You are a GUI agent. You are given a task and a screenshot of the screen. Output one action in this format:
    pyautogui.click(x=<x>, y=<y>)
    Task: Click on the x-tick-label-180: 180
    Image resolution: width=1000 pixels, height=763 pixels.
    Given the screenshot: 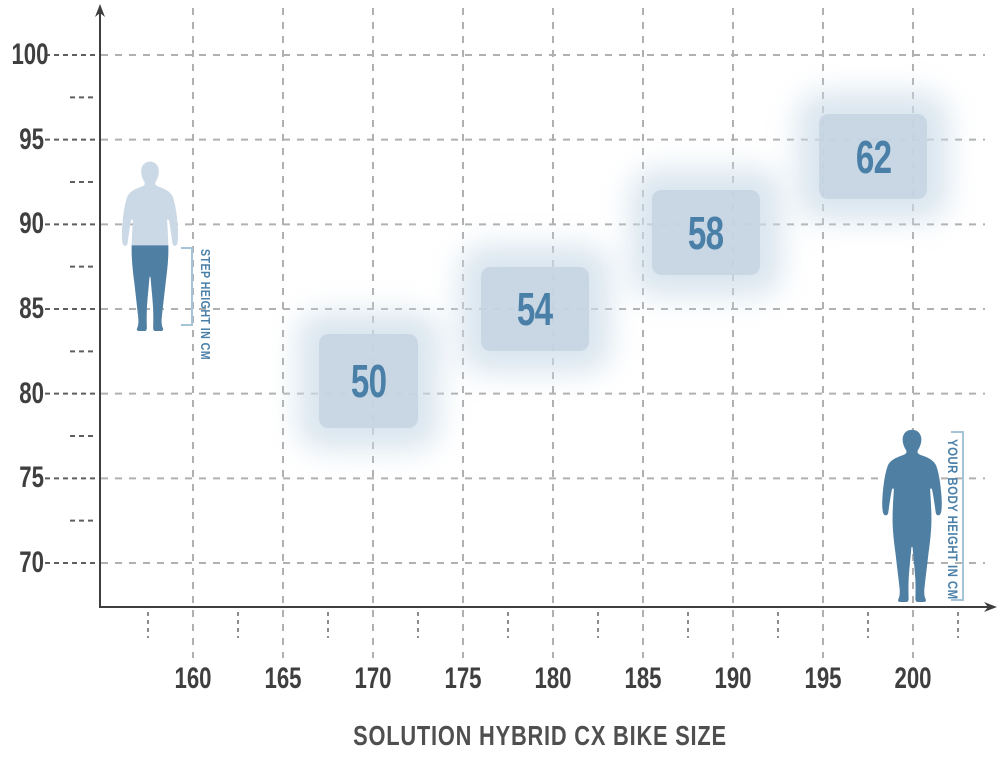 What is the action you would take?
    pyautogui.click(x=553, y=678)
    